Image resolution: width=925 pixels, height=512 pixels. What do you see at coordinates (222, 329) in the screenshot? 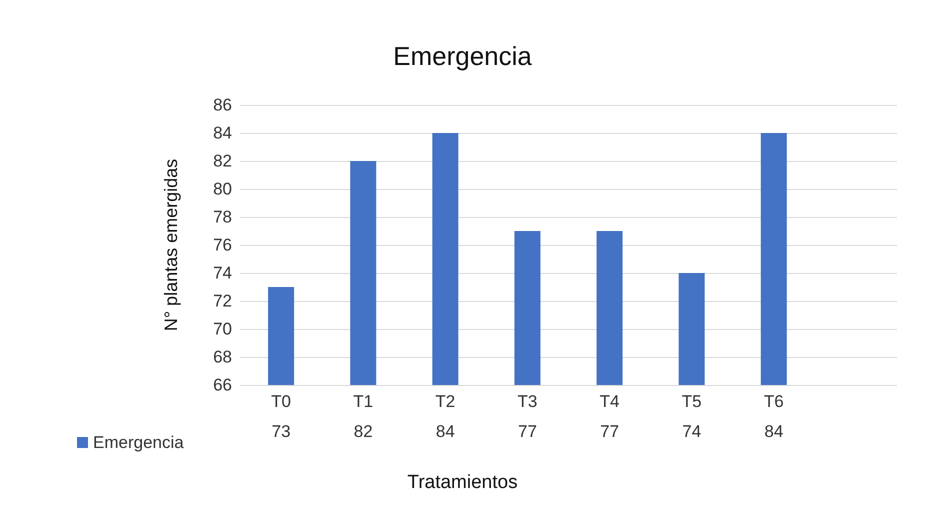
I see `y-tick-label: 70` at bounding box center [222, 329].